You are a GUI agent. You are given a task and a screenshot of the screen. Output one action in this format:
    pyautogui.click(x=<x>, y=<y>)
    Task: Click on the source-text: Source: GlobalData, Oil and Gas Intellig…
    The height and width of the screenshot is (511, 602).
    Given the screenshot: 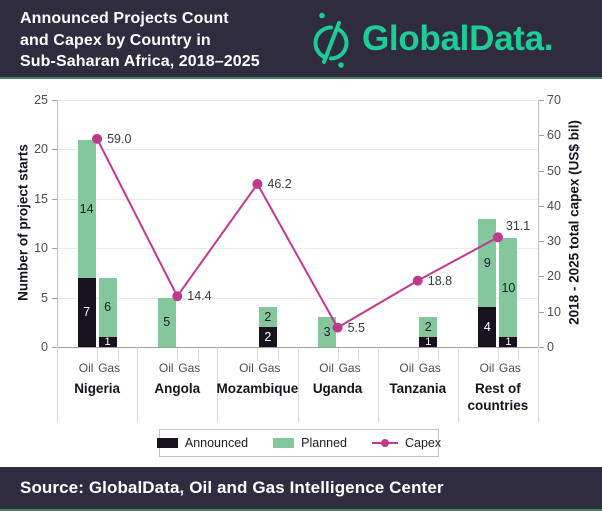 What is the action you would take?
    pyautogui.click(x=232, y=487)
    